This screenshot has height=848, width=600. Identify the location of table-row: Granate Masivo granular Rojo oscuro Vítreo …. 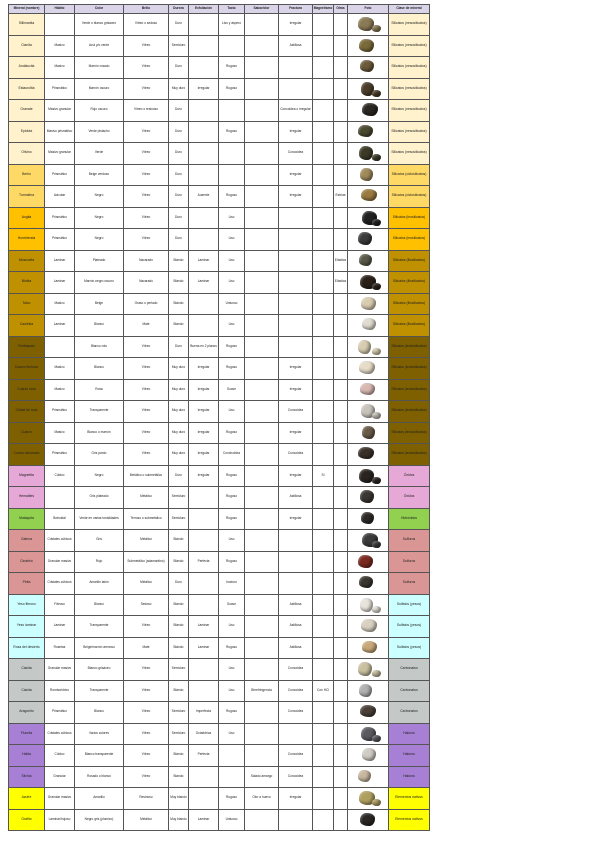
(219, 110).